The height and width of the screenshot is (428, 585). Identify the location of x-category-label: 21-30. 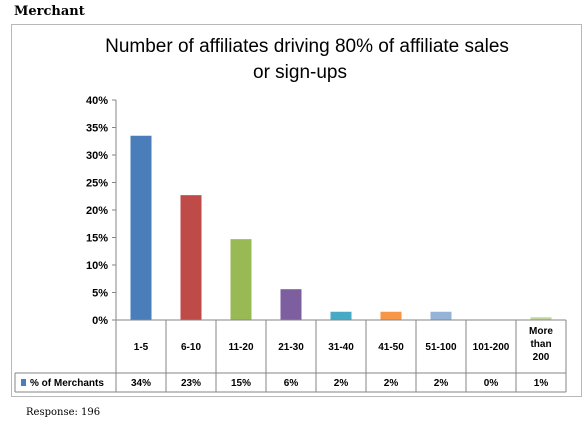
(291, 347).